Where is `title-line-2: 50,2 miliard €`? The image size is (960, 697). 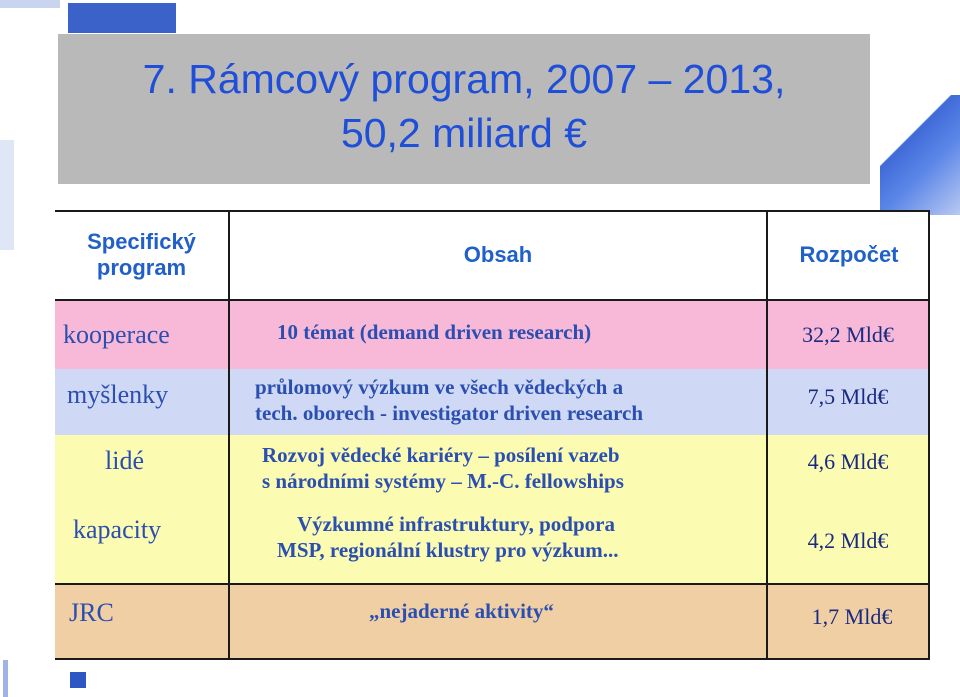
title-line-2: 50,2 miliard € is located at coordinates (464, 133).